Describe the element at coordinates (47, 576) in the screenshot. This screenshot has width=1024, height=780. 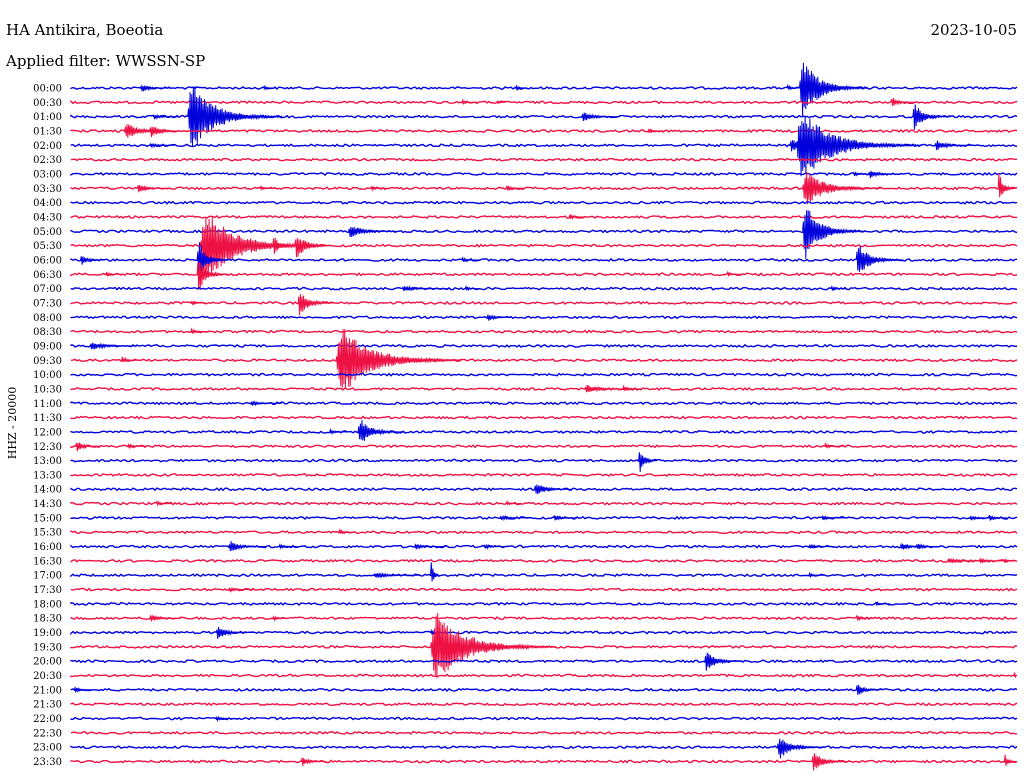
I see `row-time-label: 17:00` at that location.